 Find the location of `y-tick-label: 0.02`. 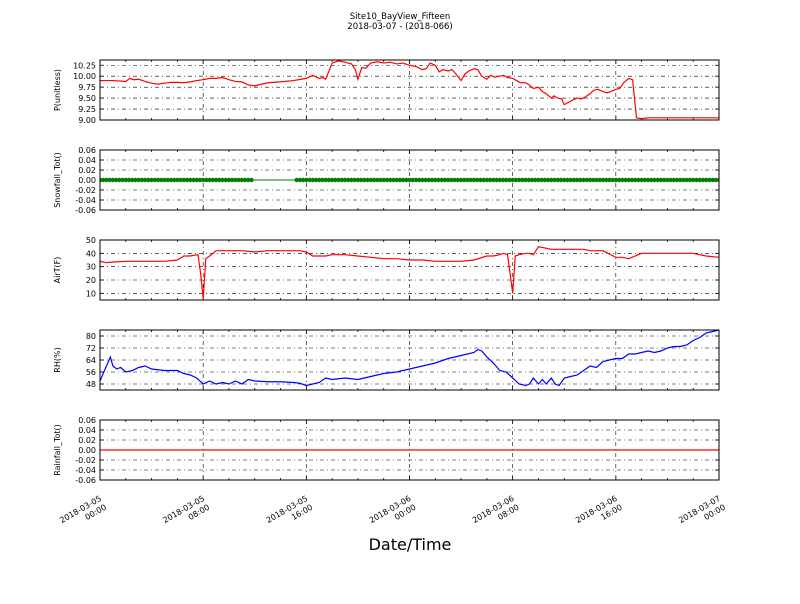

y-tick-label: 0.02 is located at coordinates (87, 440).